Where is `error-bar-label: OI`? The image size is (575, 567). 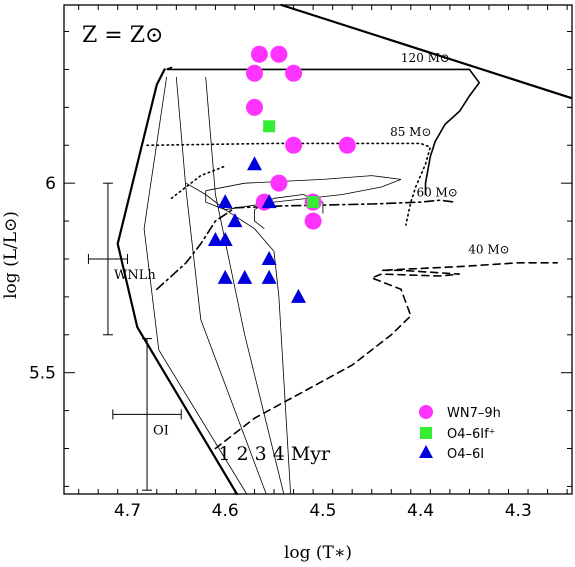
error-bar-label: OI is located at coordinates (161, 430).